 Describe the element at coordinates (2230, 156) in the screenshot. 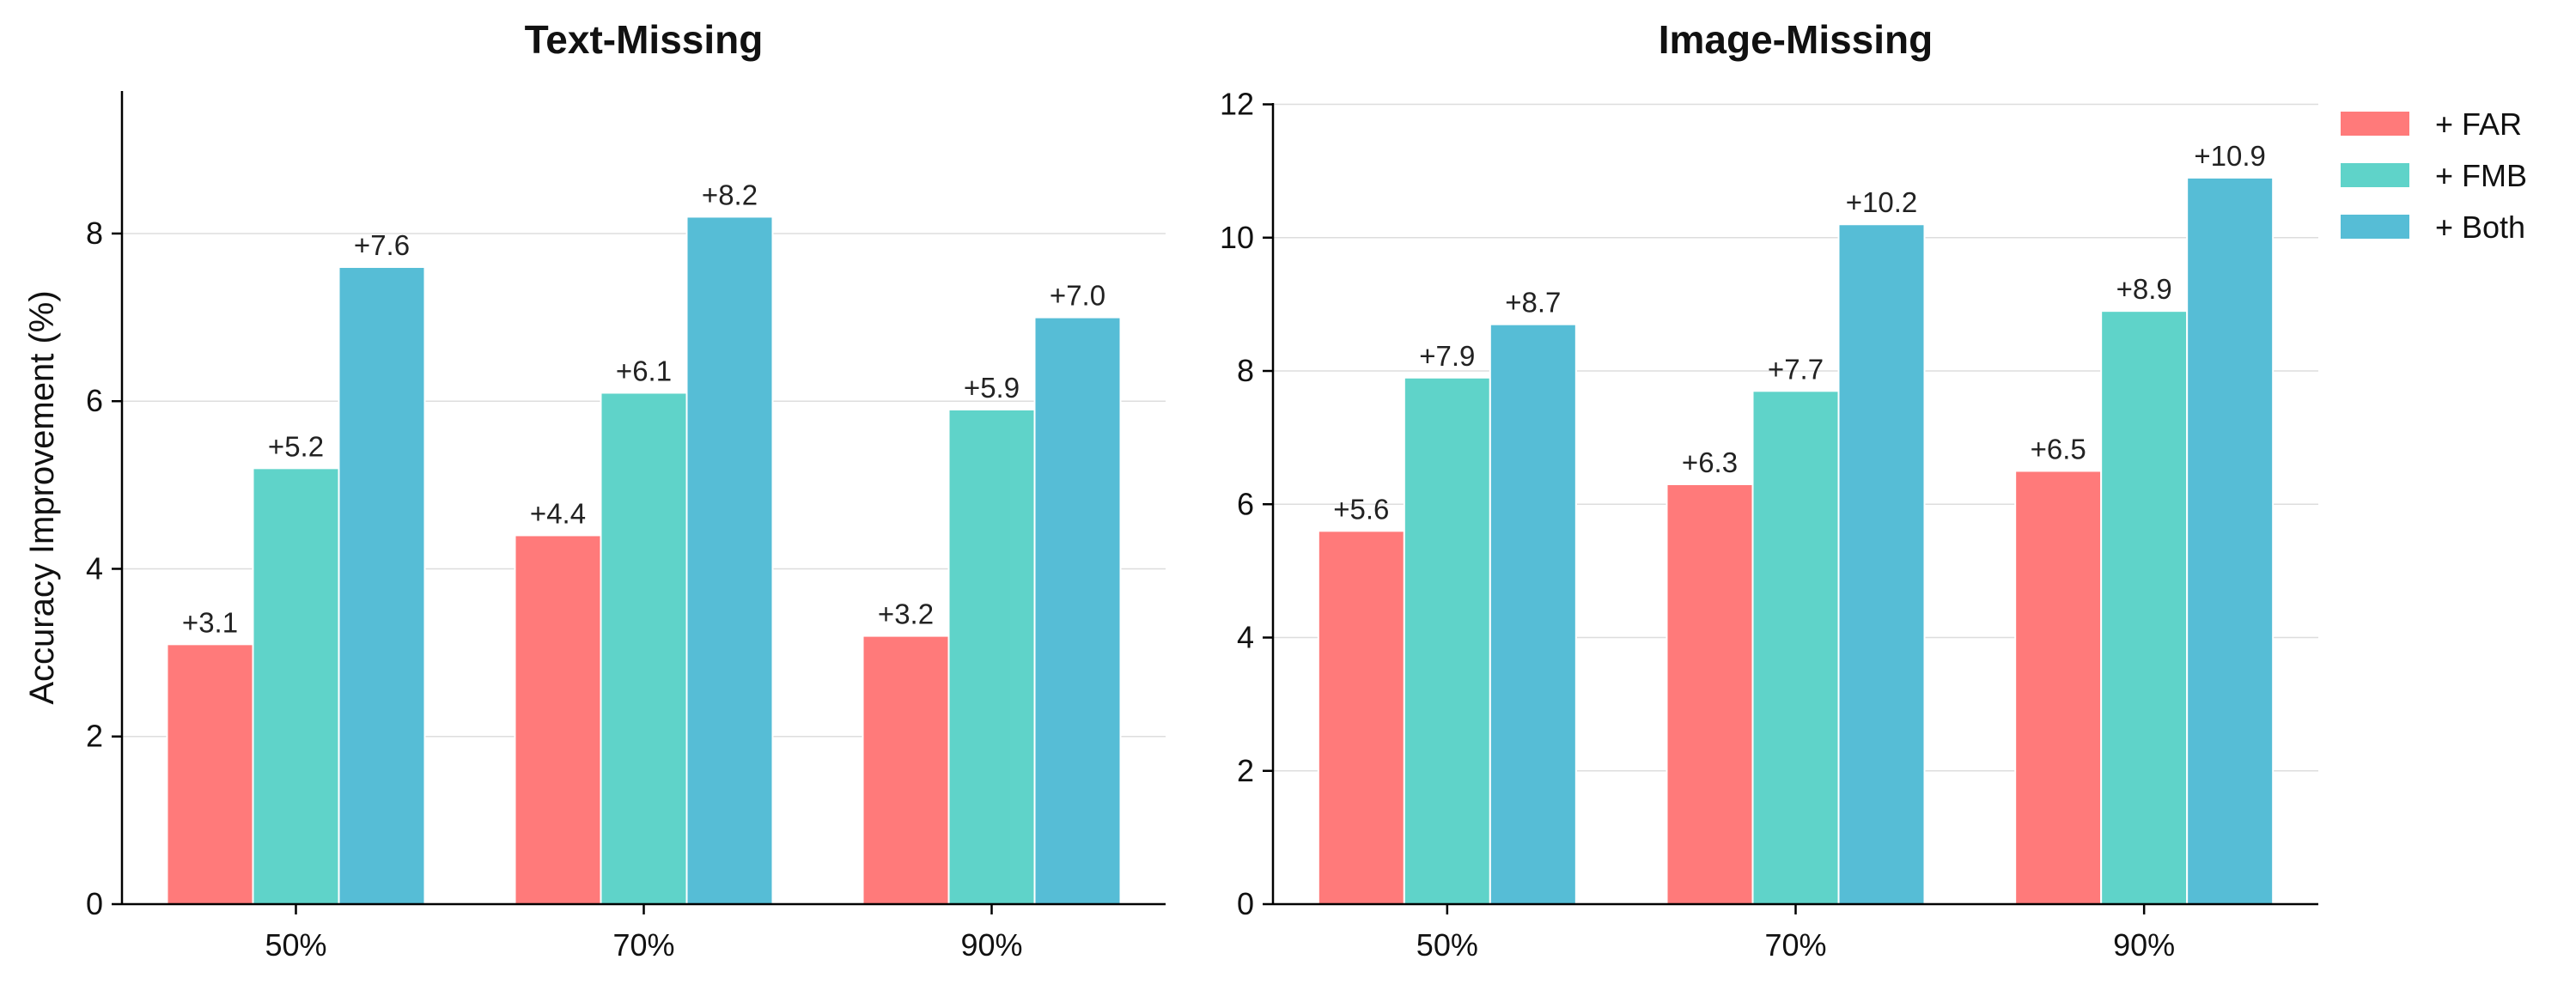

I see `data-label: +10.9` at that location.